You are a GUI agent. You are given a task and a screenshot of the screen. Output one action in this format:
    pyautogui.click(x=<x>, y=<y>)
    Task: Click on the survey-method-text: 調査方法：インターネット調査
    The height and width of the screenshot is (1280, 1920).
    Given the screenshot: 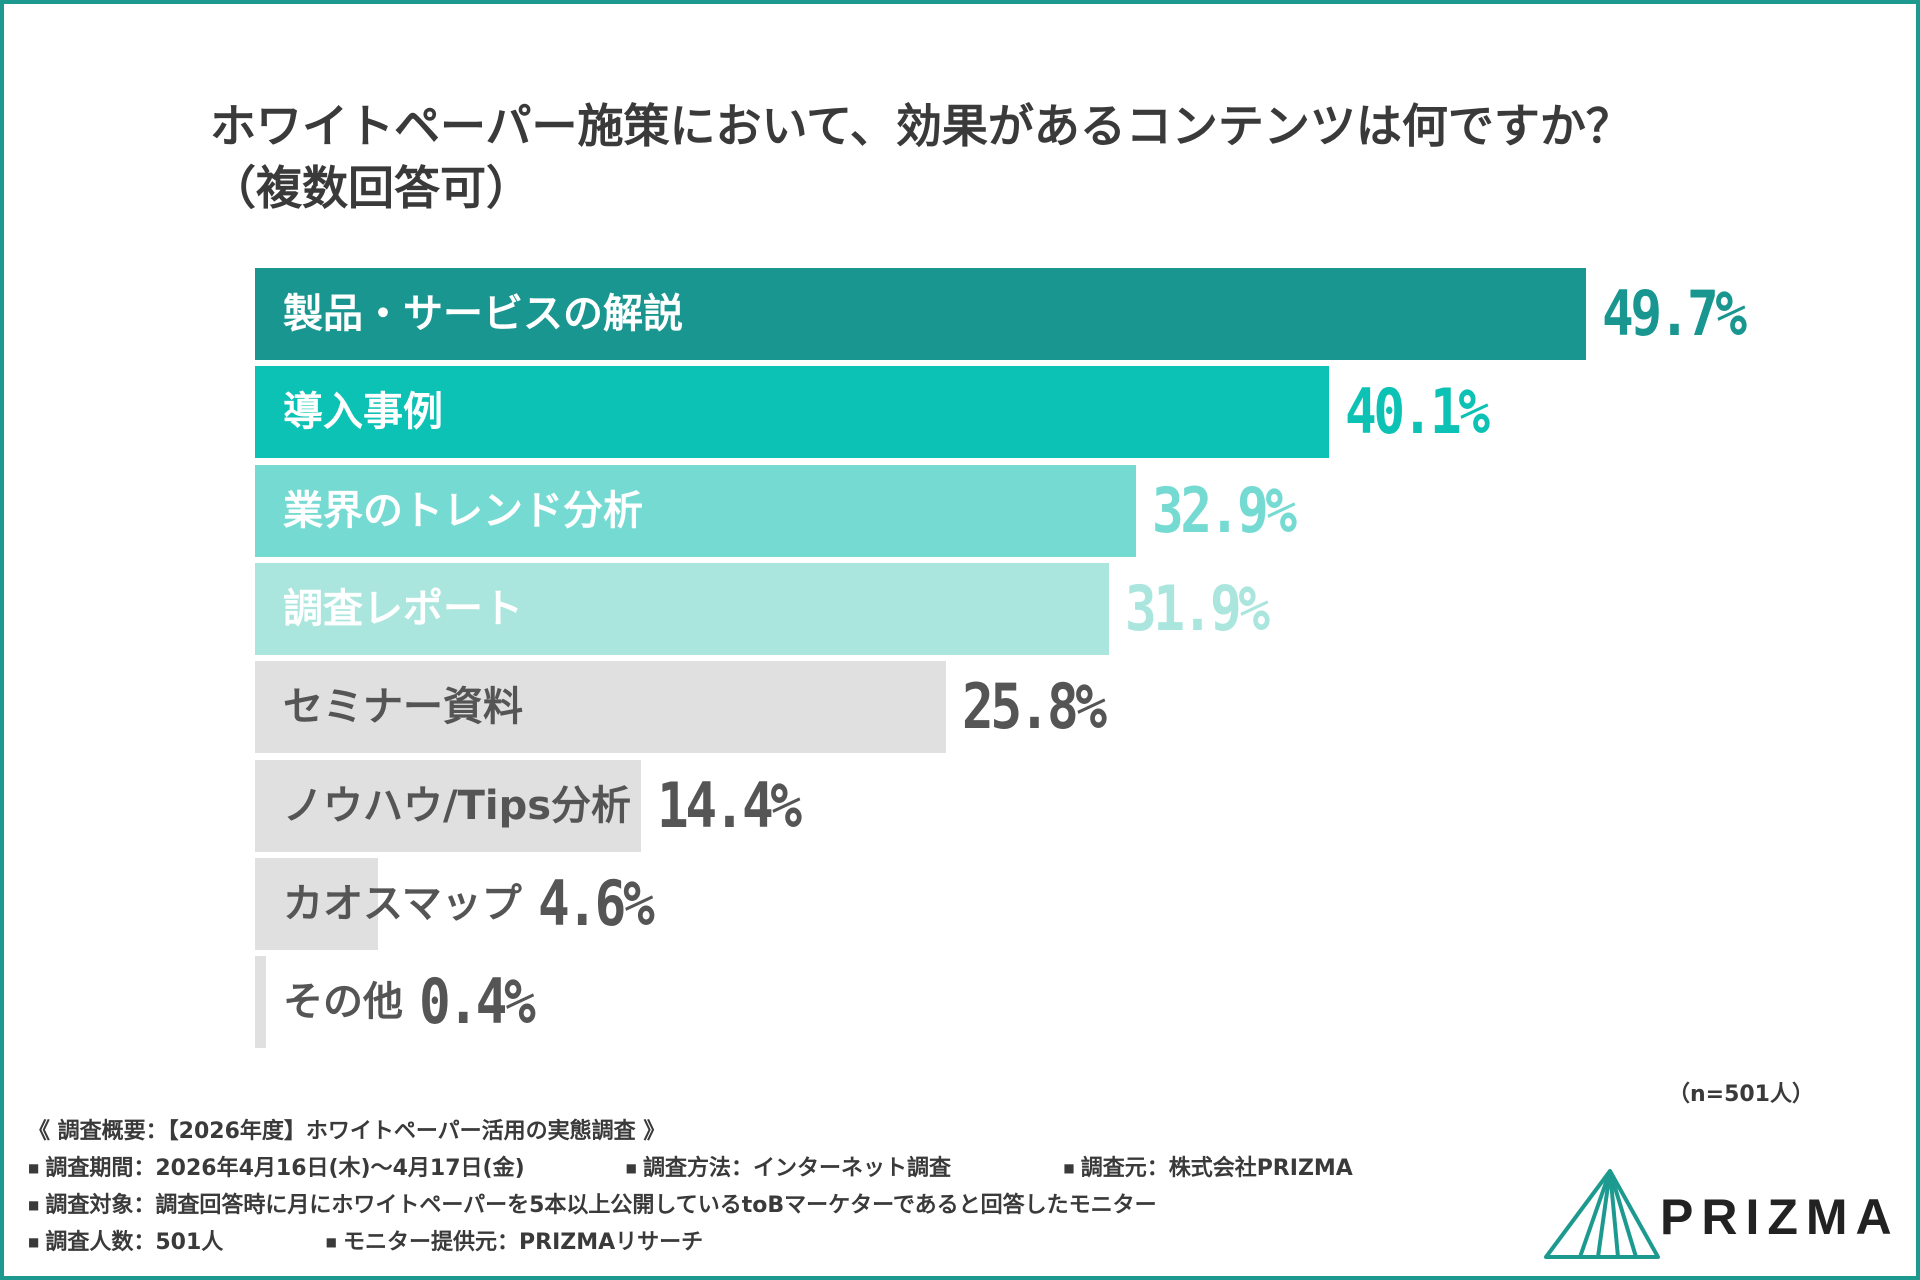 What is the action you would take?
    pyautogui.click(x=797, y=1168)
    